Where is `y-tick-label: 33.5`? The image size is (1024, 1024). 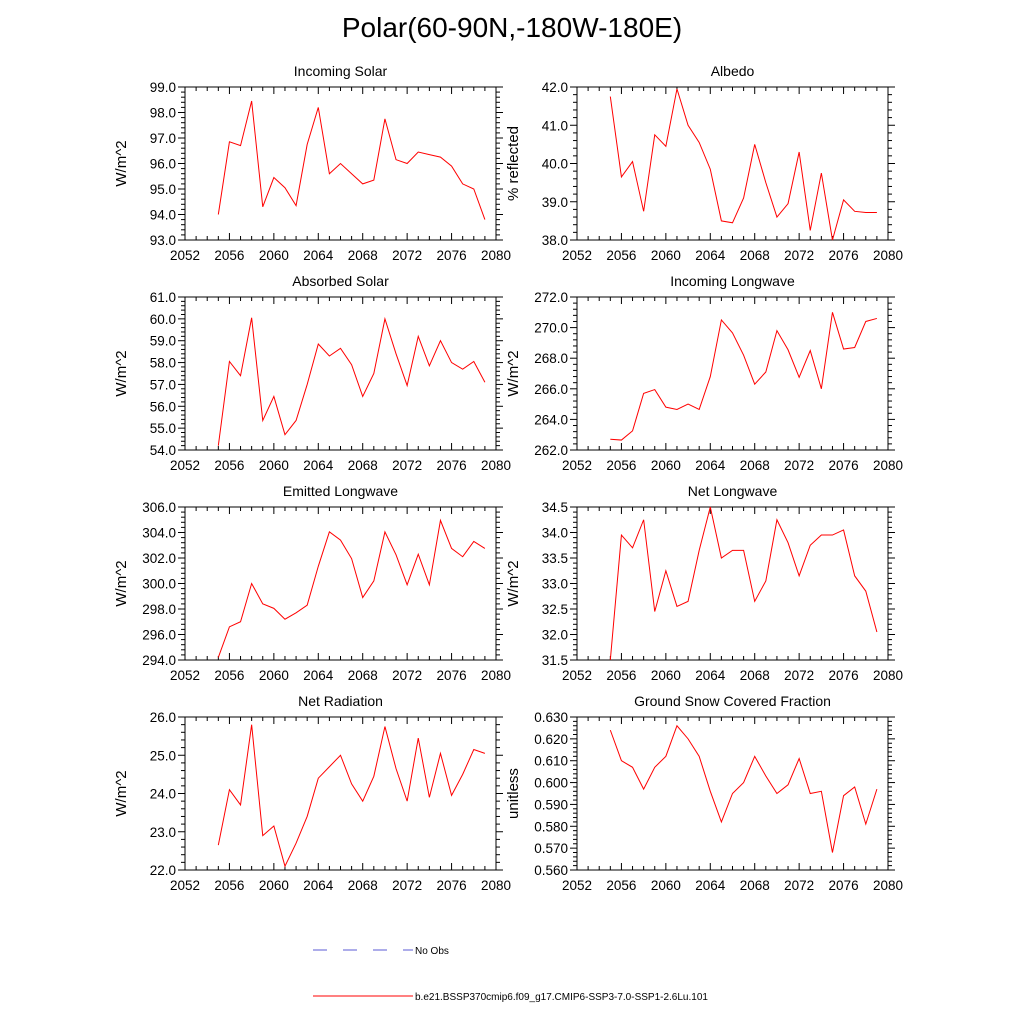 y-tick-label: 33.5 is located at coordinates (555, 558).